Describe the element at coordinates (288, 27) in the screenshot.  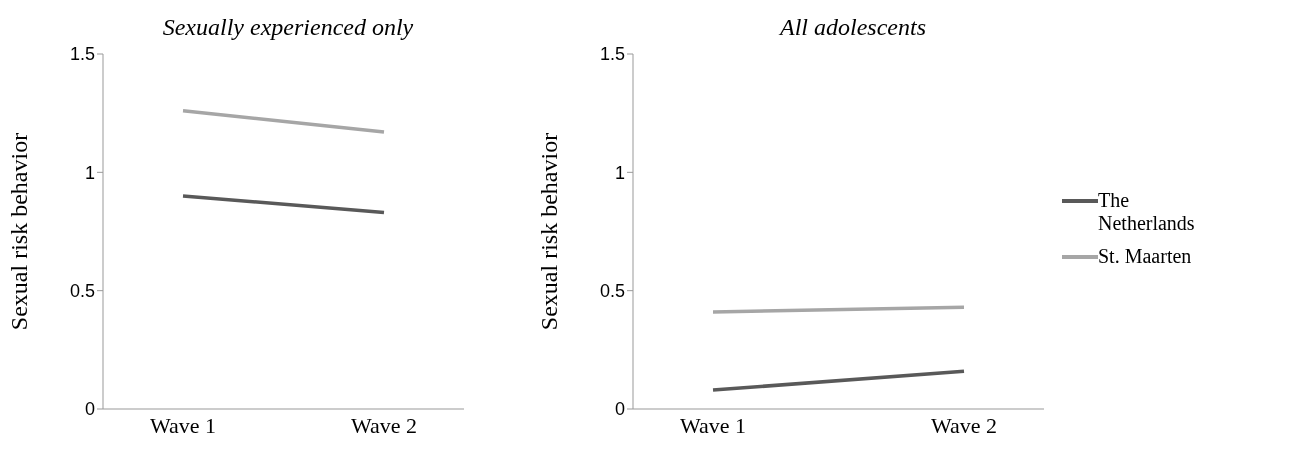
I see `chart-title: Sexually experienced only` at that location.